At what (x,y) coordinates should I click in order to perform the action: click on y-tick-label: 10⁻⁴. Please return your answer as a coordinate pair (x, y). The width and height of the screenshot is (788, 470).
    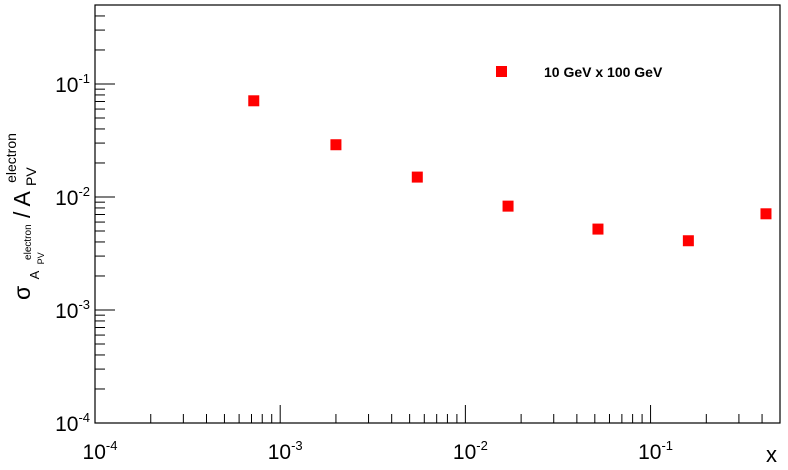
    Looking at the image, I should click on (72, 423).